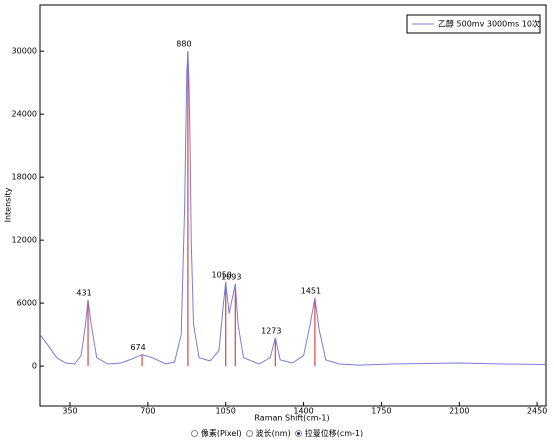 The width and height of the screenshot is (554, 446). Describe the element at coordinates (381, 411) in the screenshot. I see `x-tick-label: 1750` at that location.